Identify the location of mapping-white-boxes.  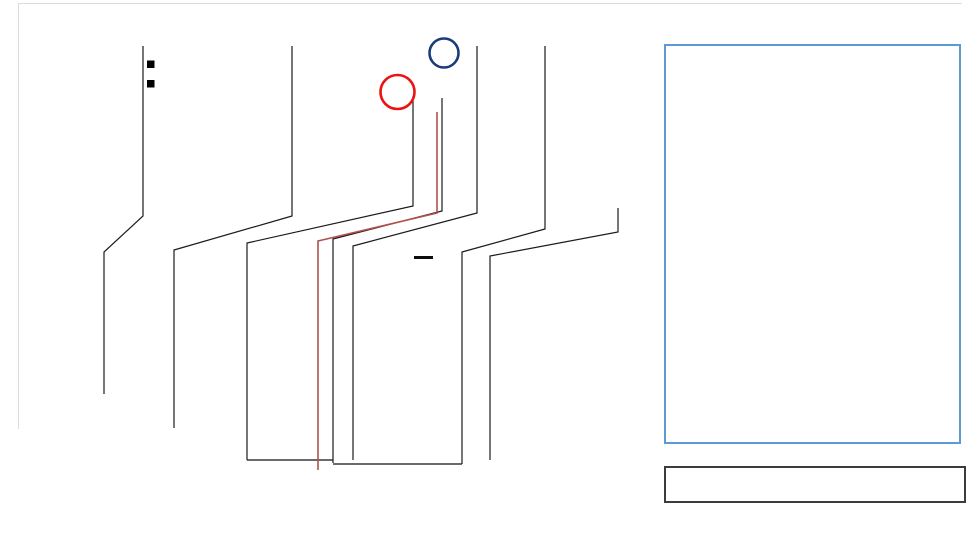
(354, 354).